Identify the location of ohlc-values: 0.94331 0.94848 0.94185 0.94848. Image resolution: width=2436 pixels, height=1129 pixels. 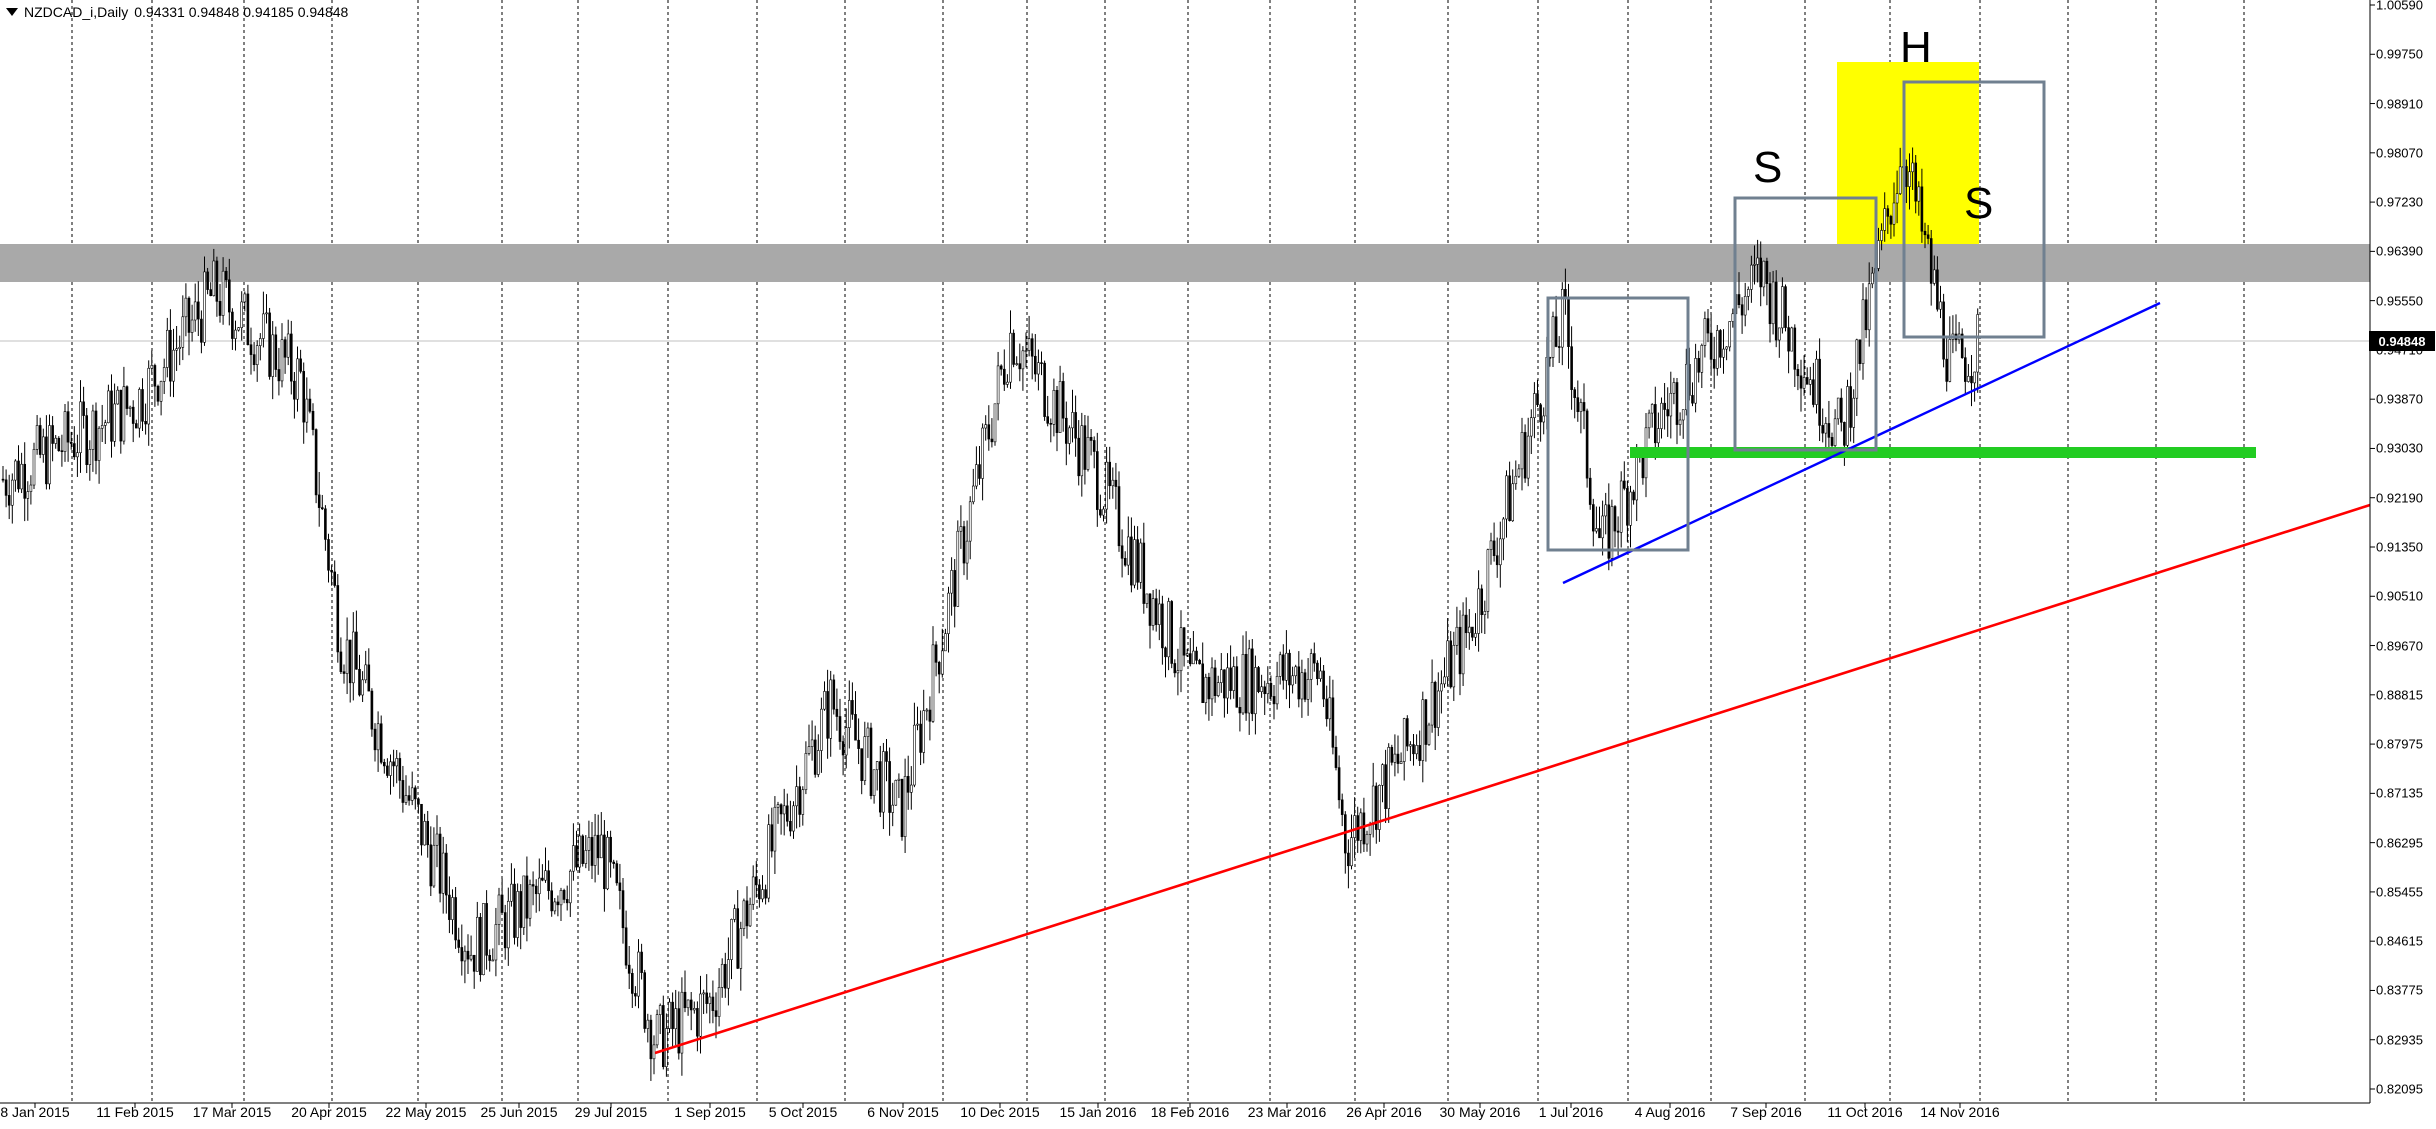
(241, 12).